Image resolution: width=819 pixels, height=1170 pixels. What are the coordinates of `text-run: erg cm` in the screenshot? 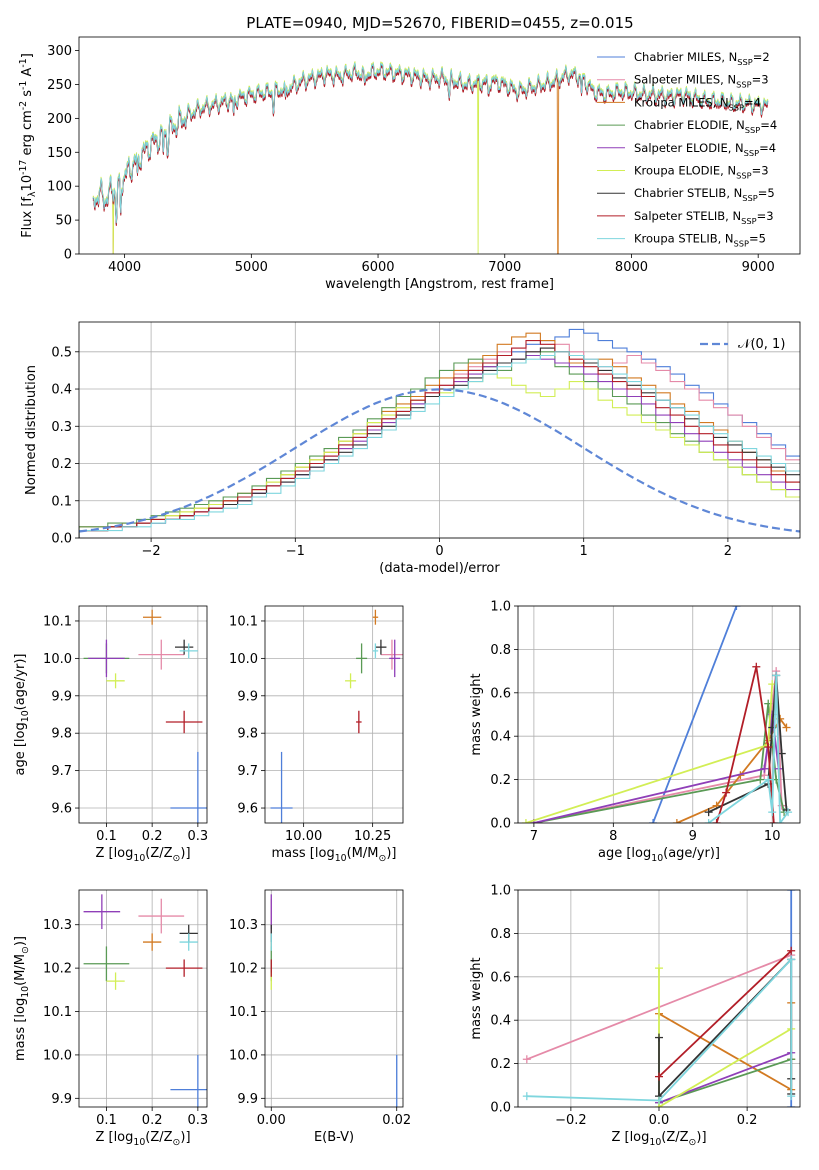 It's located at (27, 134).